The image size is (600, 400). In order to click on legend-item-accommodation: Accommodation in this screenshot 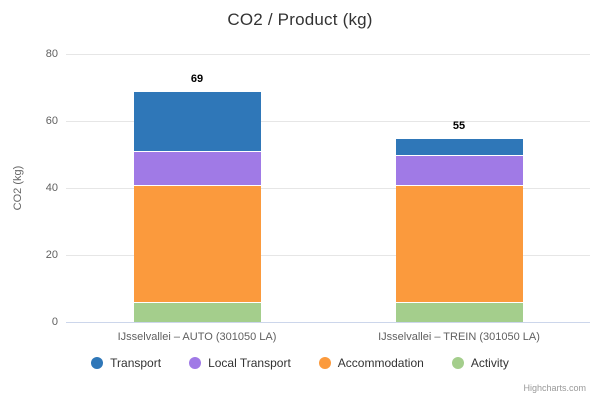, I will do `click(371, 363)`.